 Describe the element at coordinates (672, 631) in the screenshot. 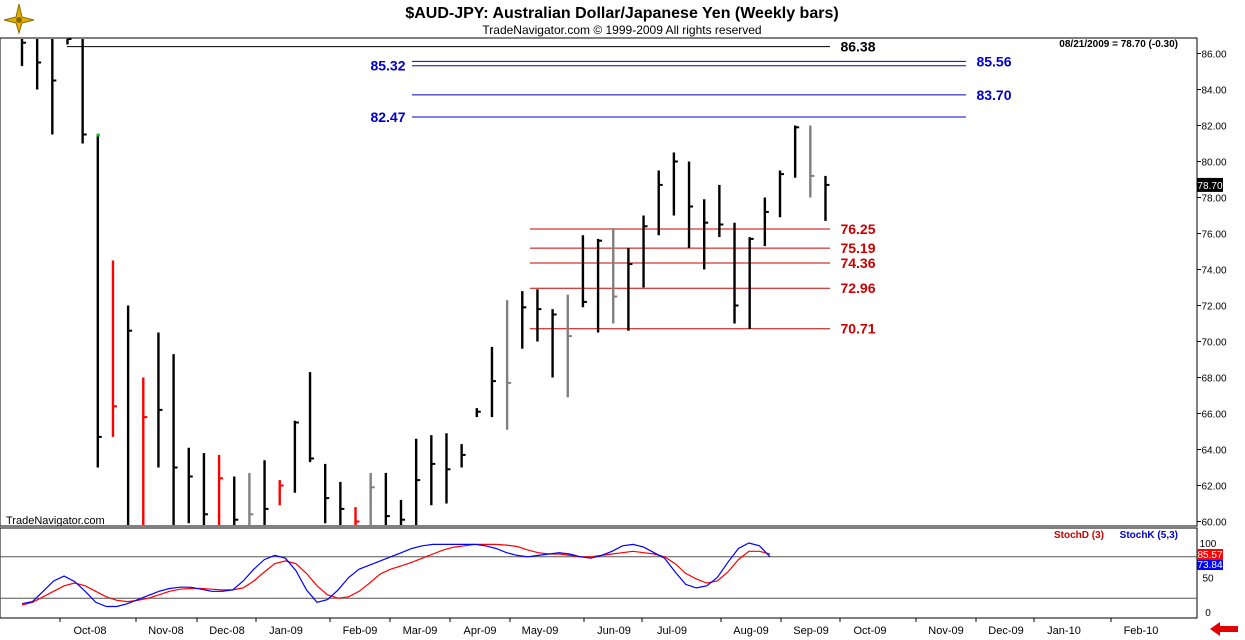

I see `x-tick-label: Jul-09` at that location.